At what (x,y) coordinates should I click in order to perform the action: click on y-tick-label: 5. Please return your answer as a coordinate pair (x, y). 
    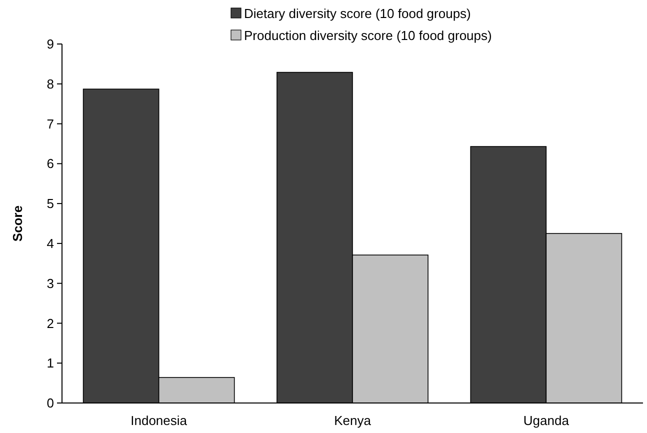
    Looking at the image, I should click on (50, 204).